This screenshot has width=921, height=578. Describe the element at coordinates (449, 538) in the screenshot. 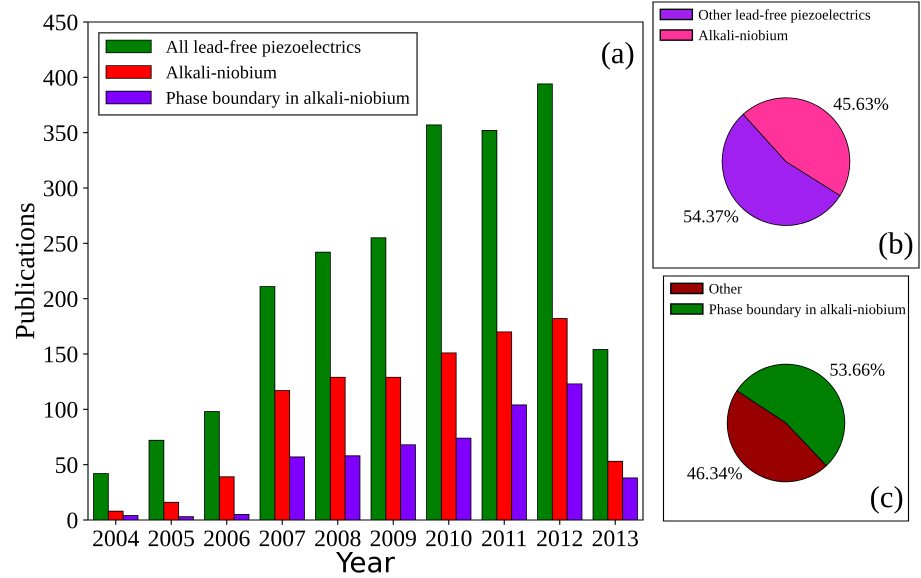

I see `x-tick-label: 2010` at that location.